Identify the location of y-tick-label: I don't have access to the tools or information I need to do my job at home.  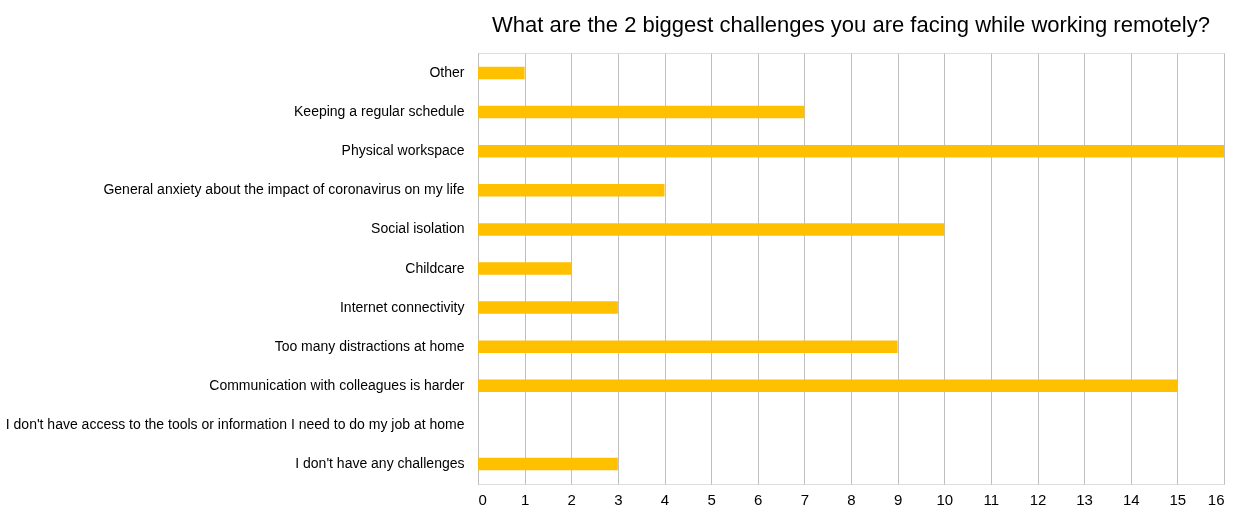
(235, 423).